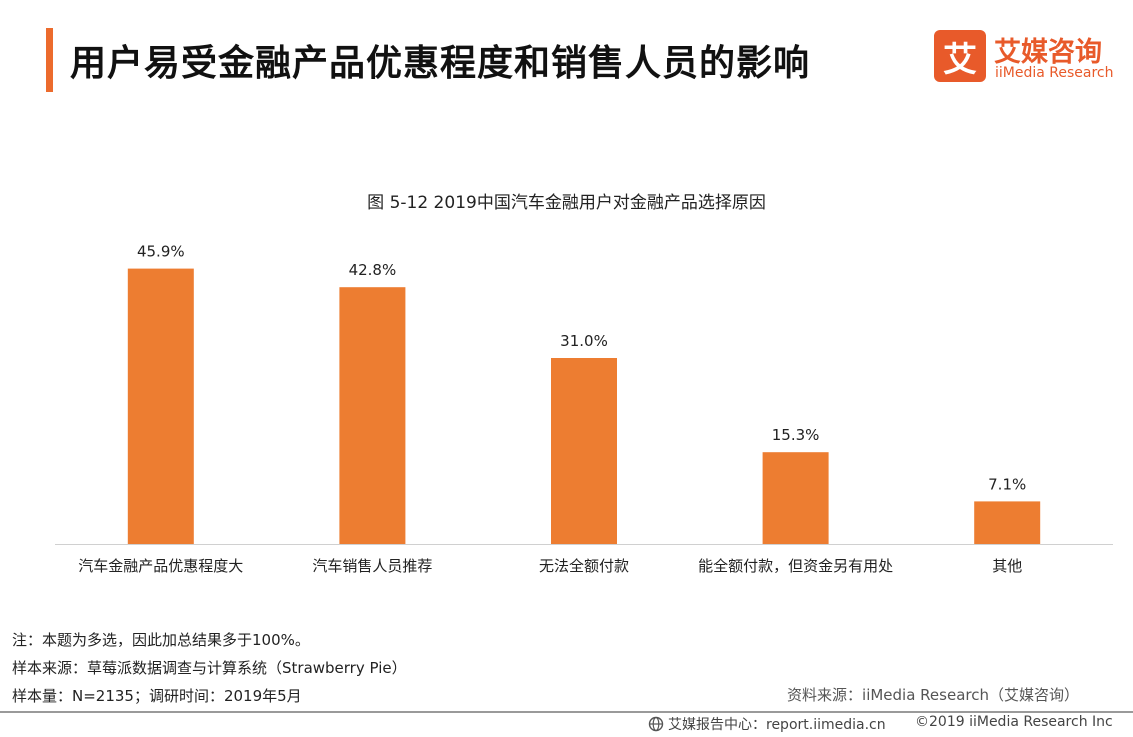 The height and width of the screenshot is (737, 1133). What do you see at coordinates (795, 566) in the screenshot?
I see `category-label-4: 能全额付款，但资金另有用处` at bounding box center [795, 566].